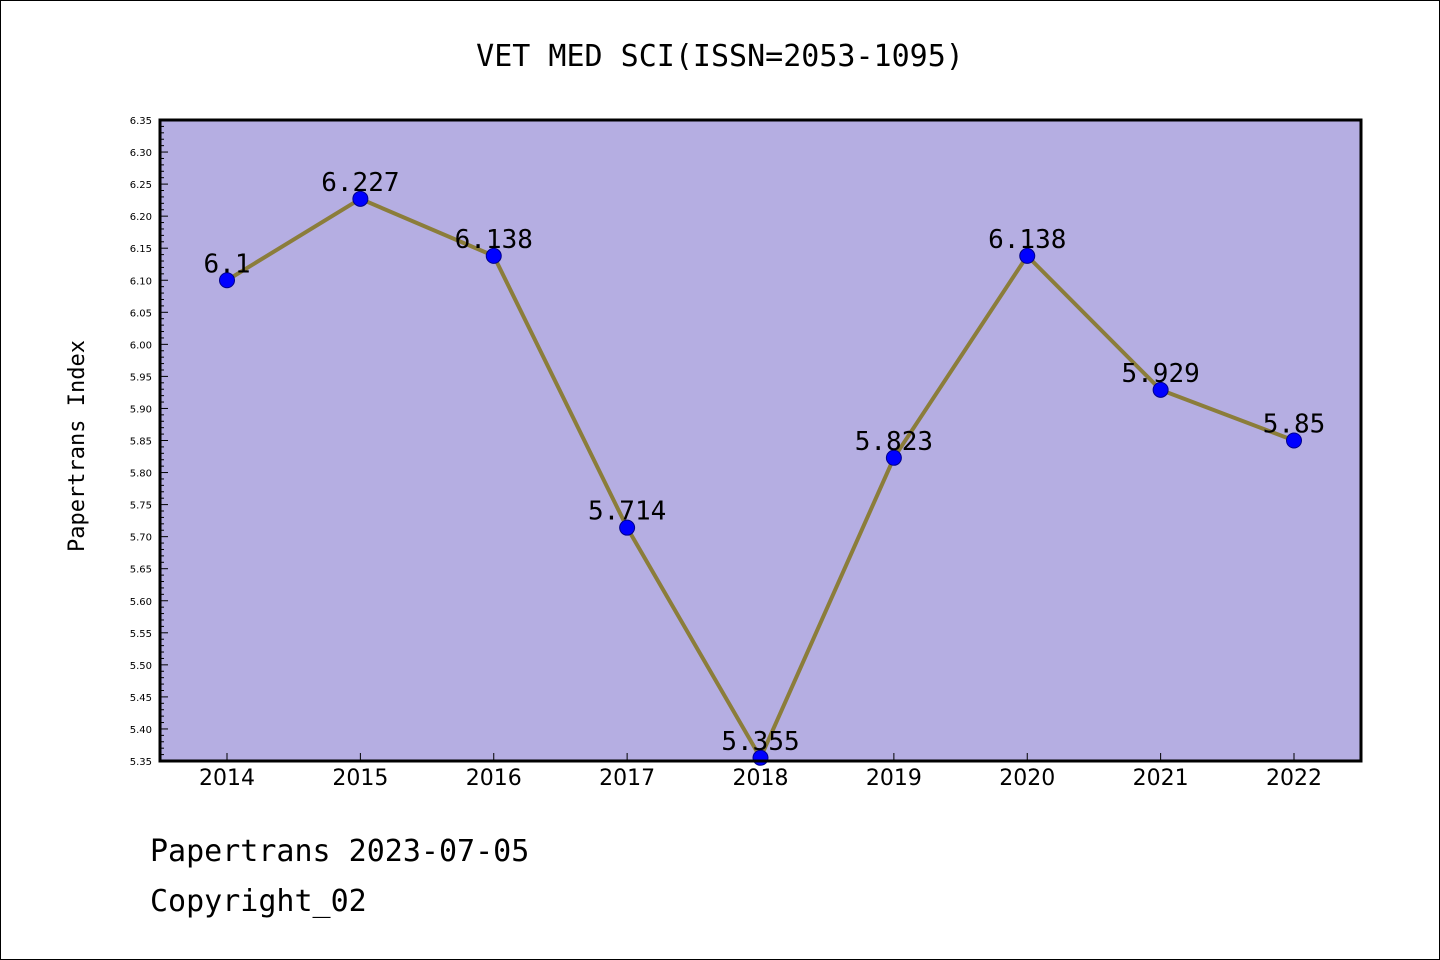  I want to click on x-tick-label: 2021, so click(1161, 778).